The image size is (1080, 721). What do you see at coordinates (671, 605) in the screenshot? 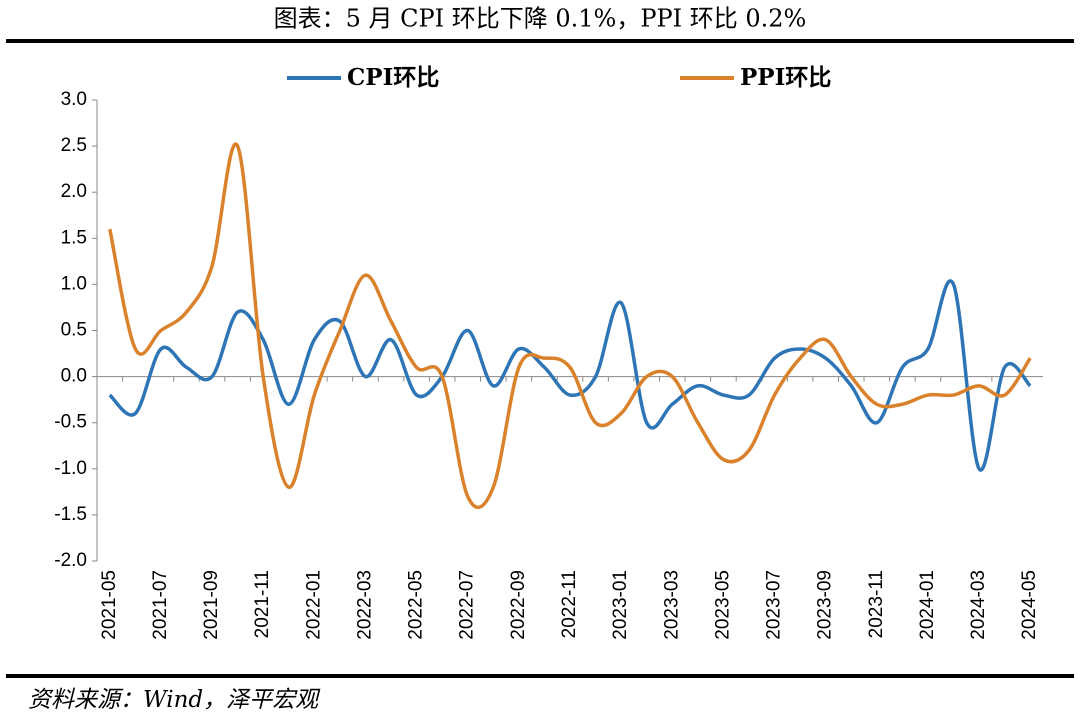
I see `x-tick-label: 2023-03` at bounding box center [671, 605].